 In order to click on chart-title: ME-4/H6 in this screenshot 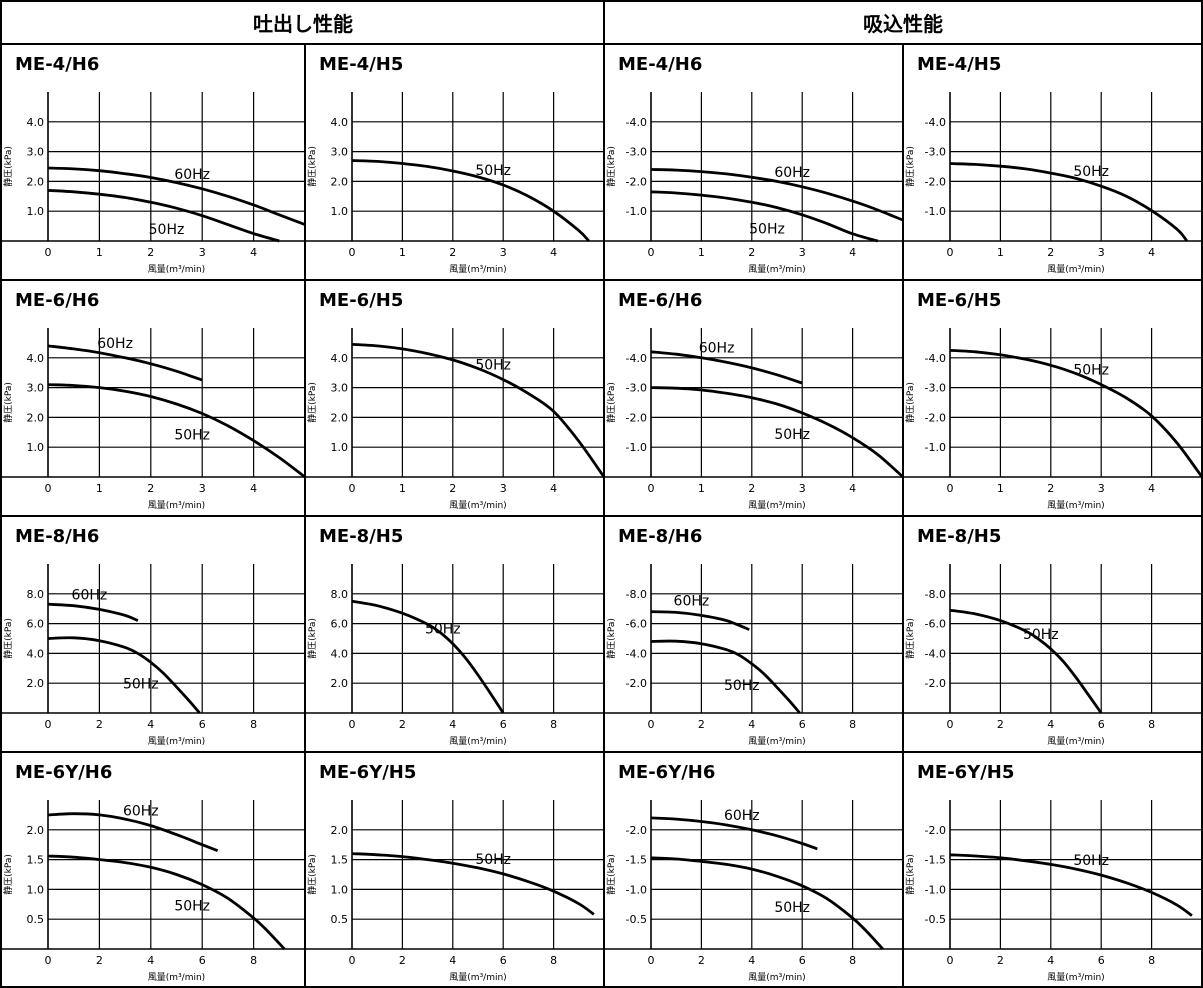, I will do `click(57, 64)`.